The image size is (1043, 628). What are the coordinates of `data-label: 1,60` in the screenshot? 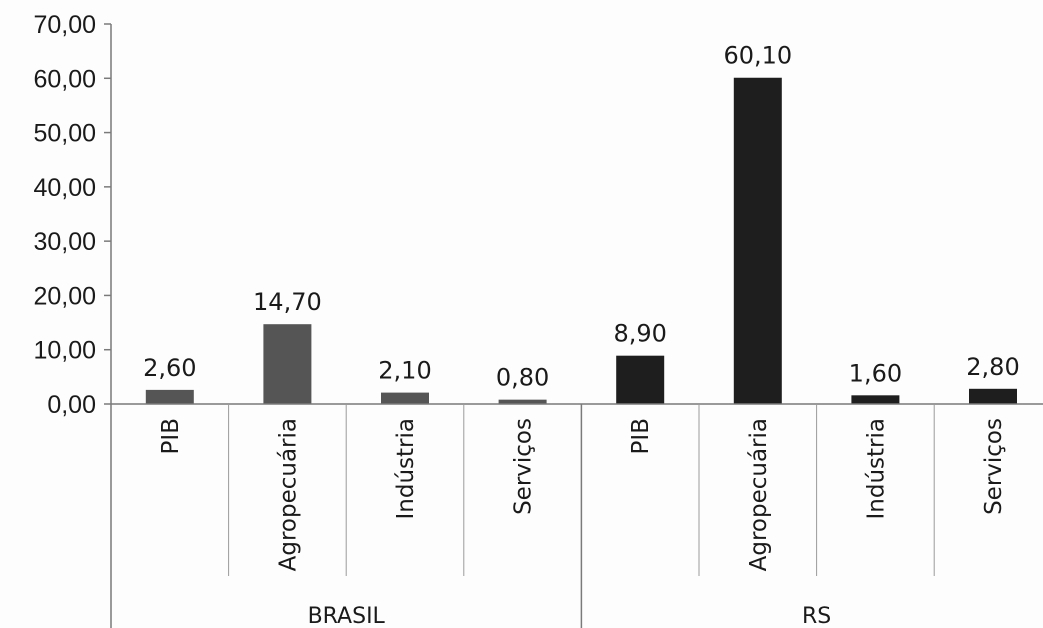 It's located at (875, 373).